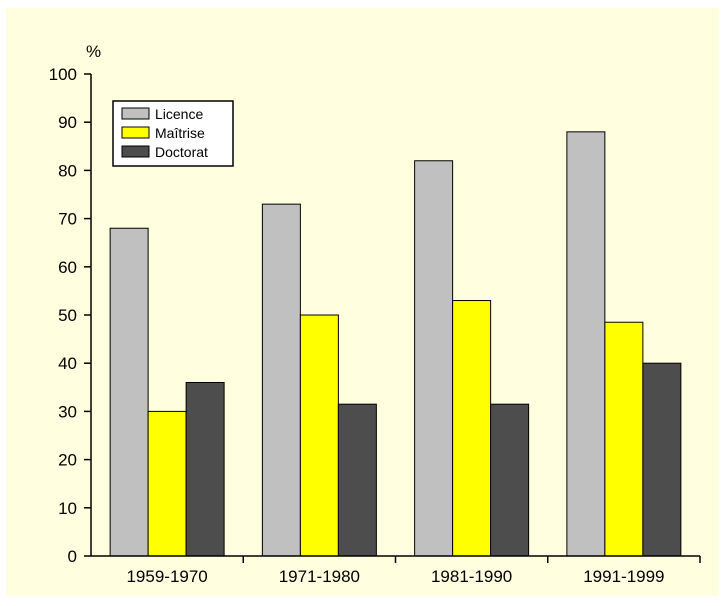  Describe the element at coordinates (281, 380) in the screenshot. I see `bar-licence-1971-1980` at that location.